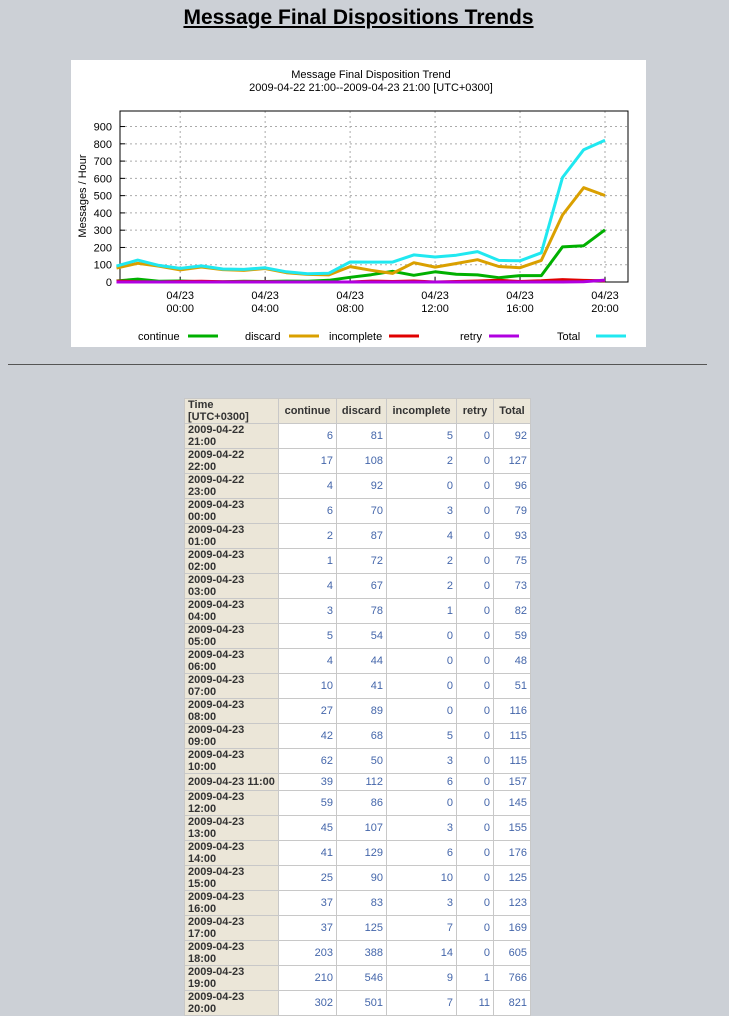  Describe the element at coordinates (475, 411) in the screenshot. I see `column-header: retry` at that location.